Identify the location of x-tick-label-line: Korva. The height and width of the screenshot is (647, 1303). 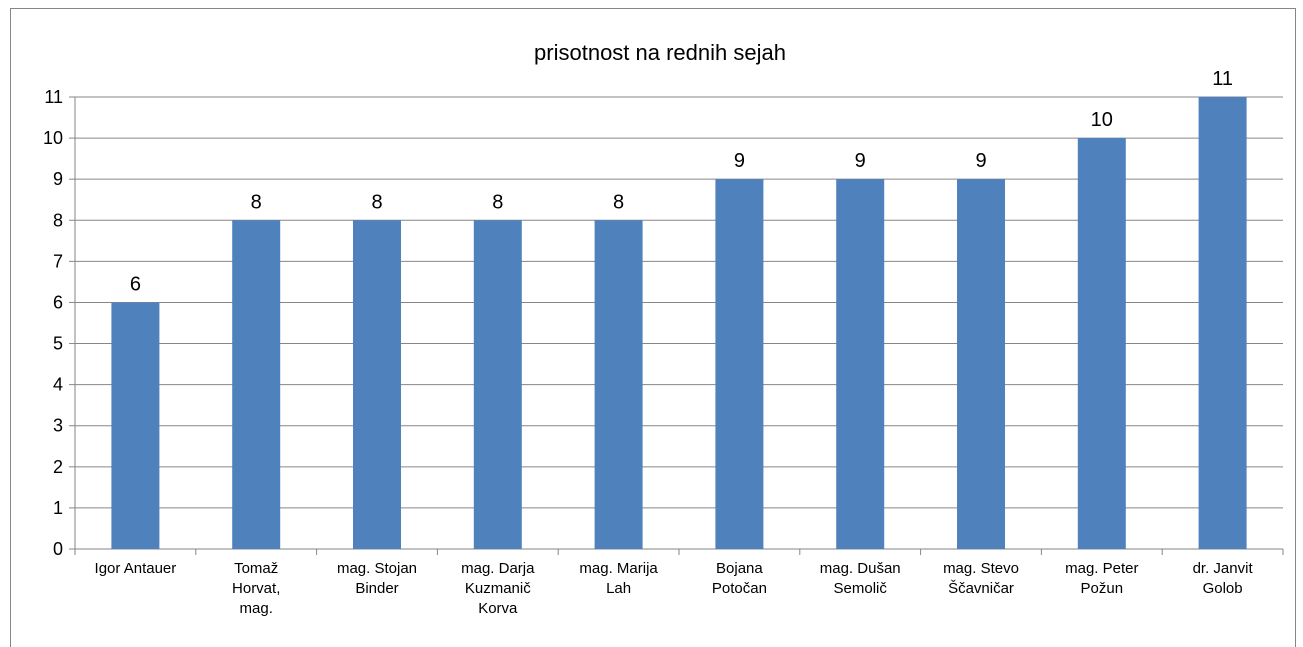
(498, 608).